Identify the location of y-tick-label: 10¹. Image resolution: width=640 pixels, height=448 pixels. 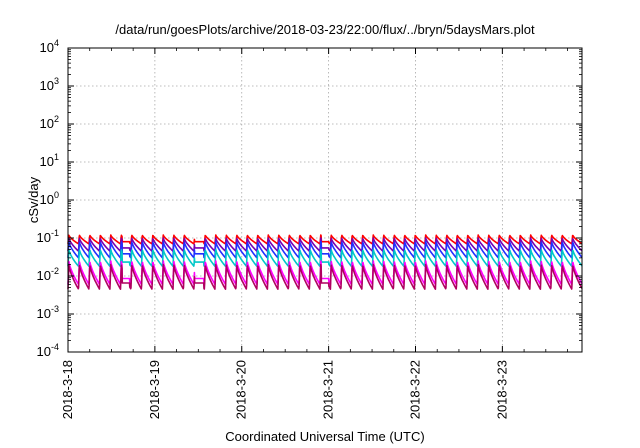
(49, 160).